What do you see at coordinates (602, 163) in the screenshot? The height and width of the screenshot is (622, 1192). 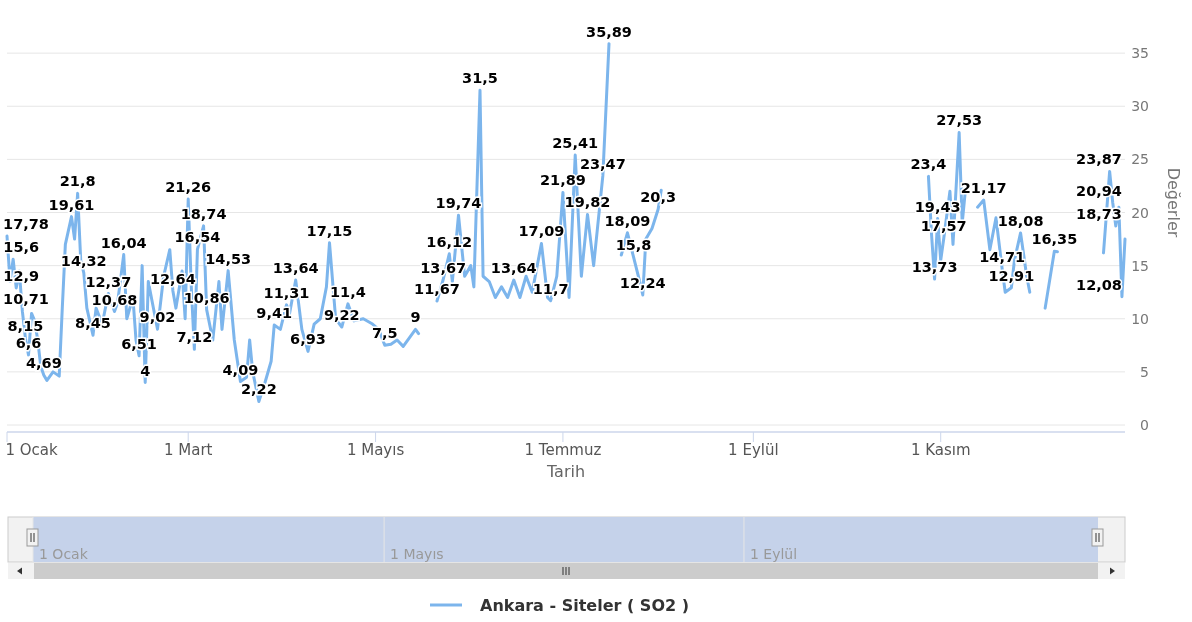 I see `data-label: 23,47` at bounding box center [602, 163].